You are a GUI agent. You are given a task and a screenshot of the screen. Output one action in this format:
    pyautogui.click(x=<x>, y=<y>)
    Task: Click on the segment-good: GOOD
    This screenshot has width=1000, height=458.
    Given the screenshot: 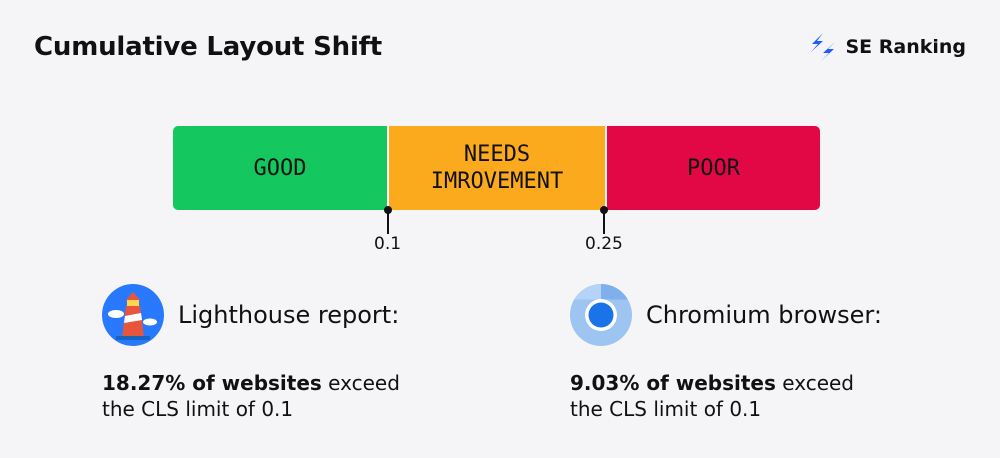 What is the action you would take?
    pyautogui.click(x=280, y=168)
    